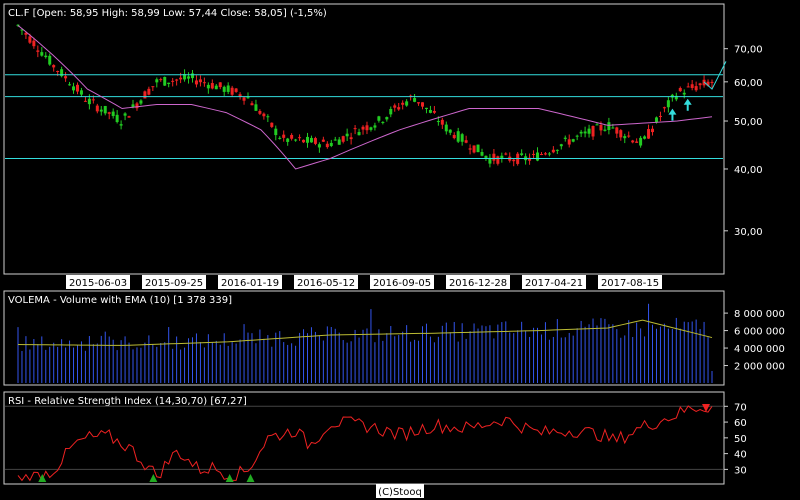 The height and width of the screenshot is (500, 800). What do you see at coordinates (748, 141) in the screenshot?
I see `price-y-axis: 30,00 40,00 50,00 60,00 70,00` at bounding box center [748, 141].